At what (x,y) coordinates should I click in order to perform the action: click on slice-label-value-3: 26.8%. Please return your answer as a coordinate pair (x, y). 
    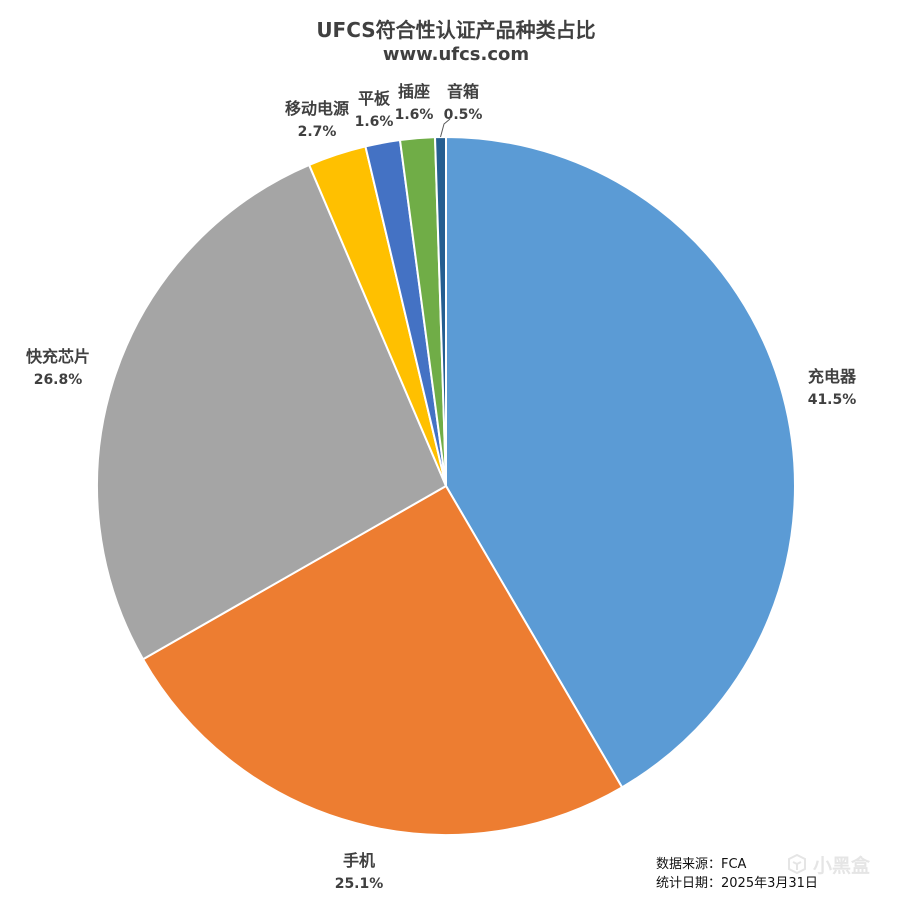
    Looking at the image, I should click on (58, 380).